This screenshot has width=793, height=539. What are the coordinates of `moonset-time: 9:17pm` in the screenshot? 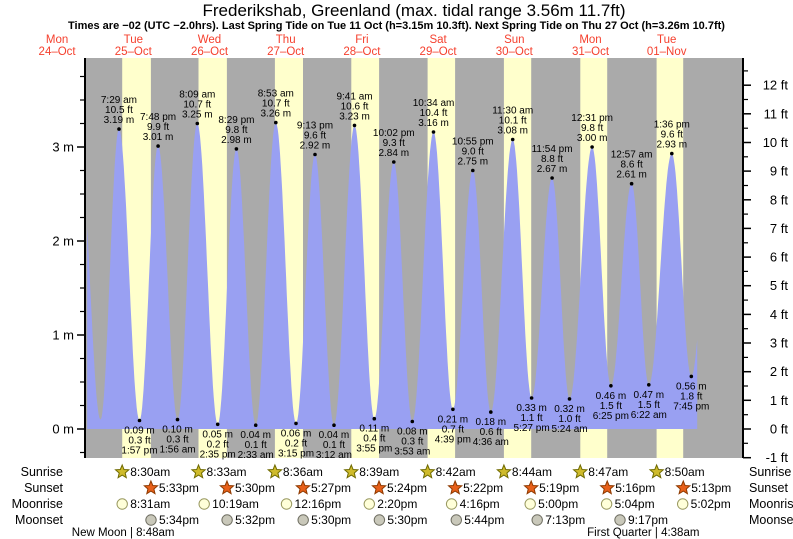 It's located at (648, 520).